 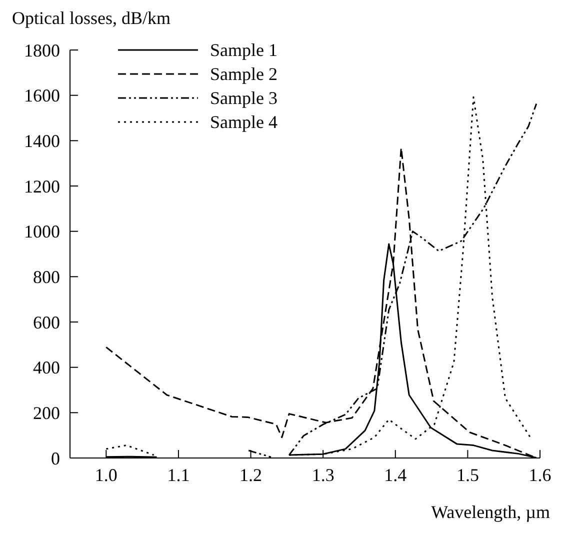 I want to click on y-tick-label: 600, so click(x=46, y=322).